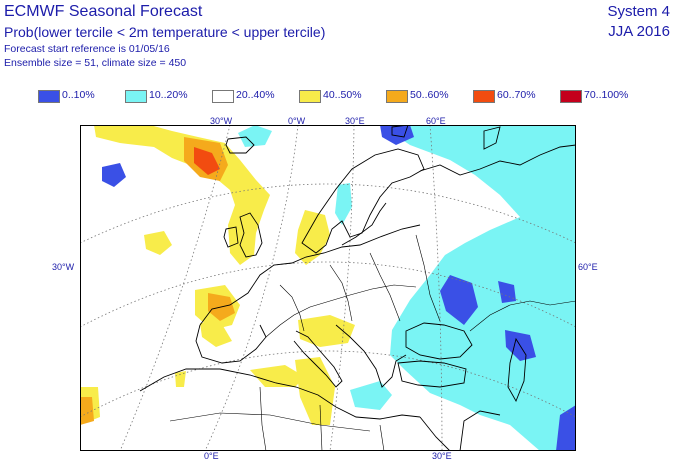  Describe the element at coordinates (638, 11) in the screenshot. I see `system-label: System 4` at that location.